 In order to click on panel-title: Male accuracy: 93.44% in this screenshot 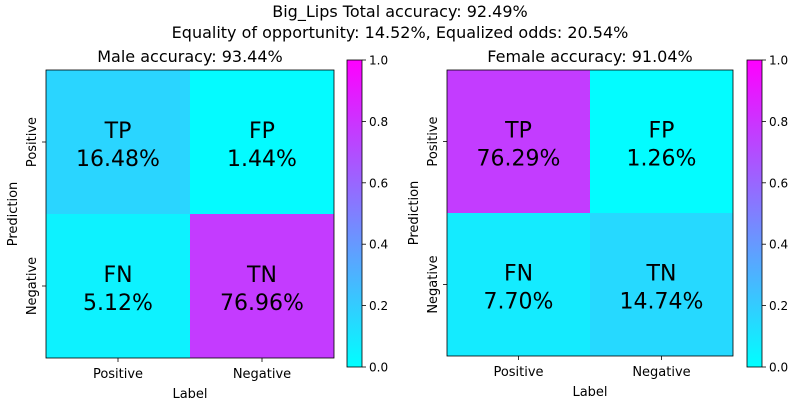, I will do `click(190, 56)`.